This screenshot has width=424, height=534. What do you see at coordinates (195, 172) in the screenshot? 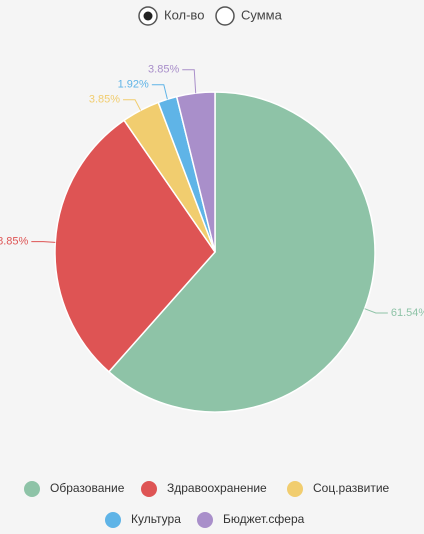
I see `pie-slice` at bounding box center [195, 172].